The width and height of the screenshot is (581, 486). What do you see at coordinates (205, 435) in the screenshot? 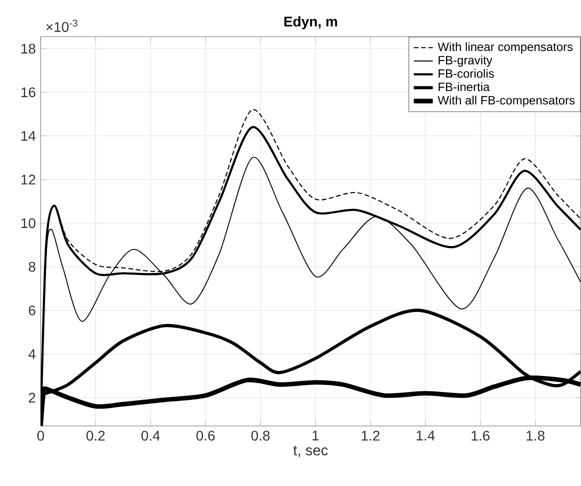
I see `x-tick-label: 0.6` at bounding box center [205, 435].